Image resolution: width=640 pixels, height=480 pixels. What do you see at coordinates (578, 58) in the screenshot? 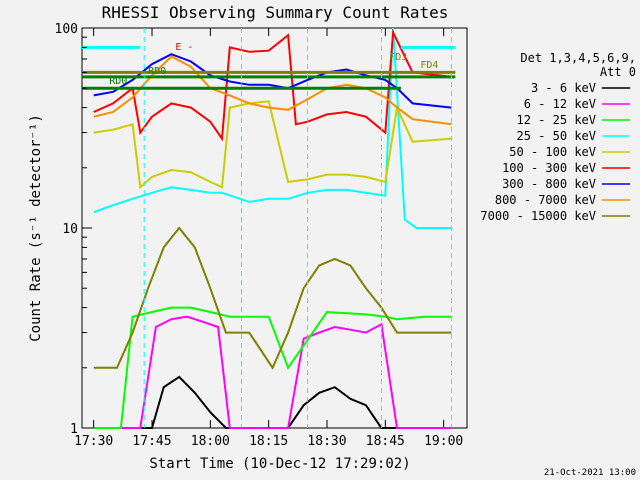
I see `legend-header-line-1: Det 1,3,4,5,6,9,` at bounding box center [578, 58].